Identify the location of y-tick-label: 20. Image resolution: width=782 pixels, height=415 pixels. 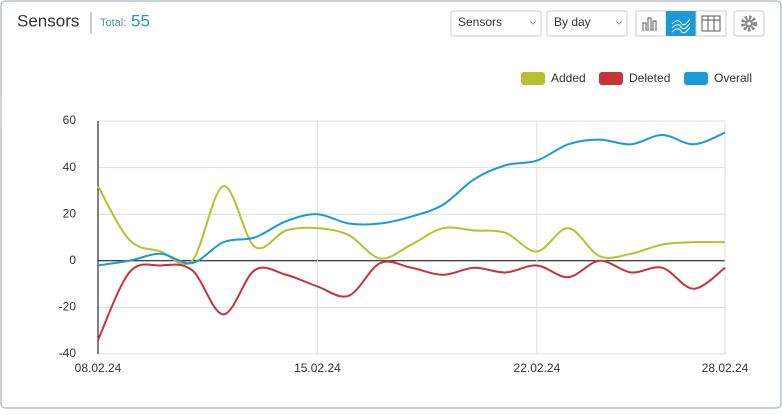
(70, 213).